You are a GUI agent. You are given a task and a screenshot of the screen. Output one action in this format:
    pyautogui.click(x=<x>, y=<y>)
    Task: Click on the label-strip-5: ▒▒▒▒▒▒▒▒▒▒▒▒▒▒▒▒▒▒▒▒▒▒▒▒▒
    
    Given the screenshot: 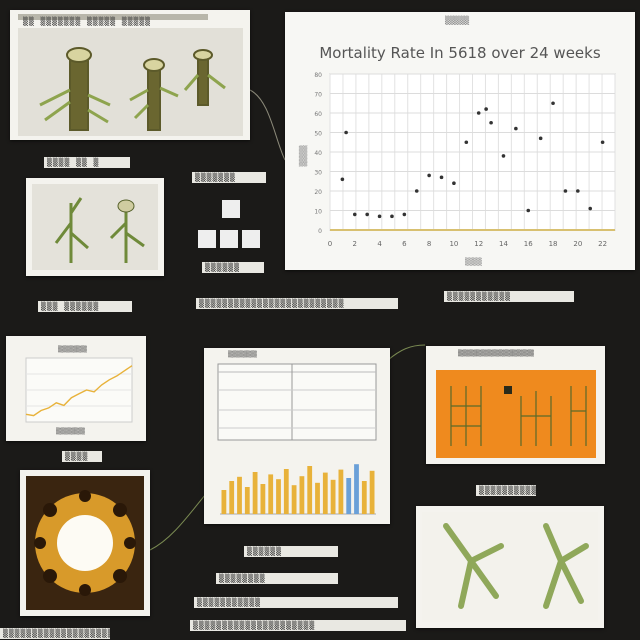 What is the action you would take?
    pyautogui.click(x=297, y=303)
    